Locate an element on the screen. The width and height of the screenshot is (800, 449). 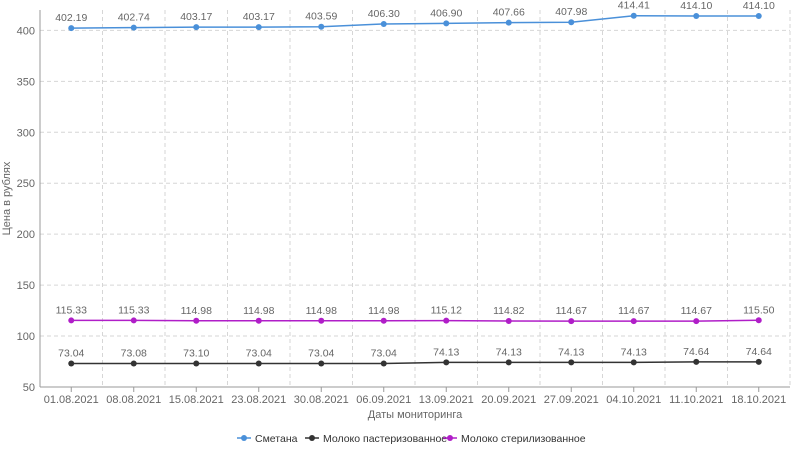
data-label: 74.64 is located at coordinates (759, 352).